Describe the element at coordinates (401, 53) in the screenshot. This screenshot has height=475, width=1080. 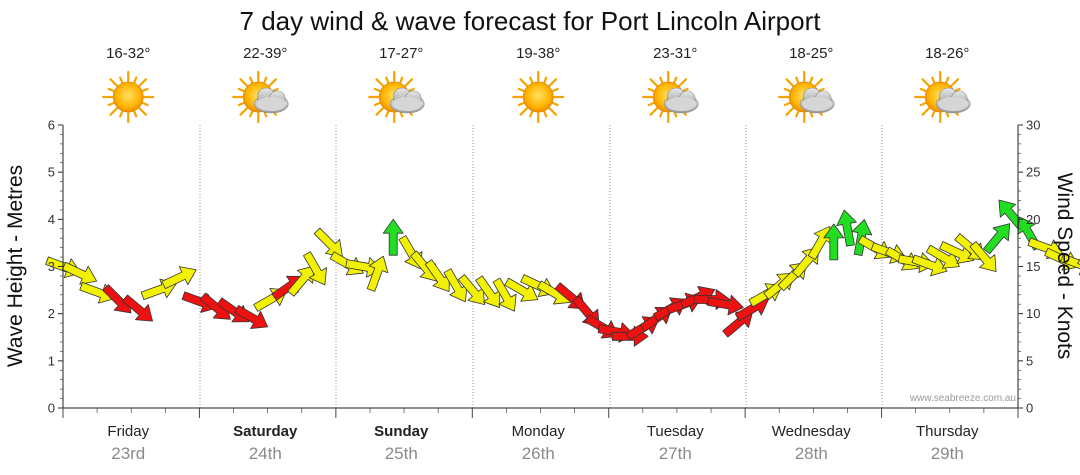
I see `temp-range: 17-27°` at that location.